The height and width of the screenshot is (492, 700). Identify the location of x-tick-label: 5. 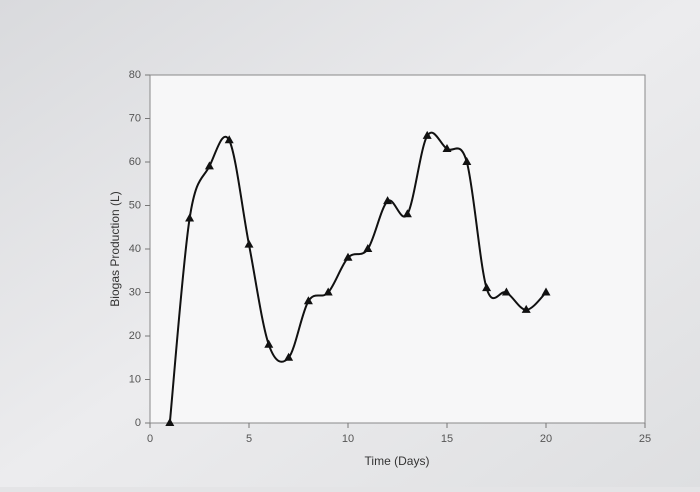
(249, 439).